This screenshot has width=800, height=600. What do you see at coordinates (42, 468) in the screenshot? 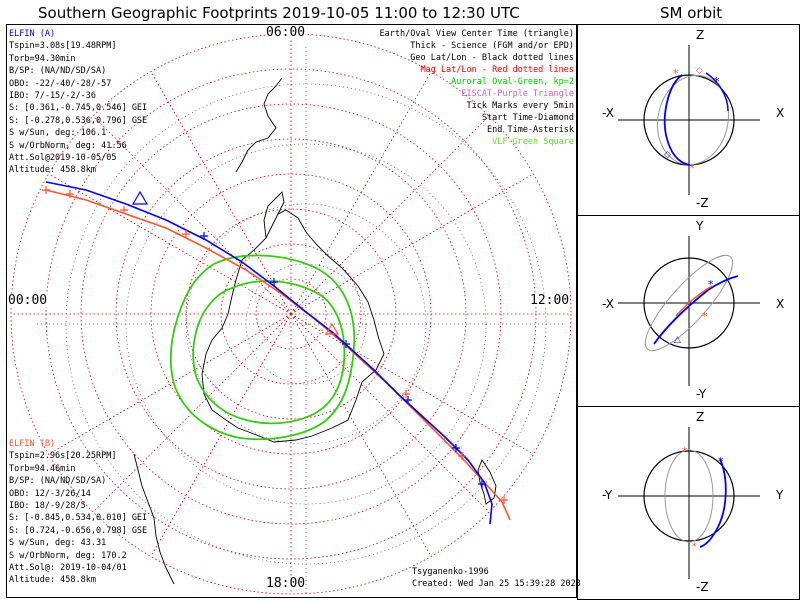
I see `elfin-b-line: Torb=94.46min` at bounding box center [42, 468].